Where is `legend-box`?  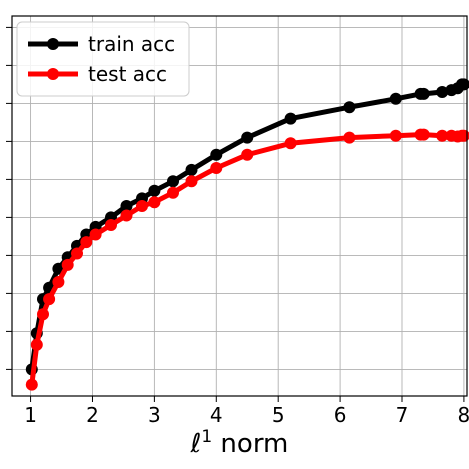 legend-box is located at coordinates (103, 59).